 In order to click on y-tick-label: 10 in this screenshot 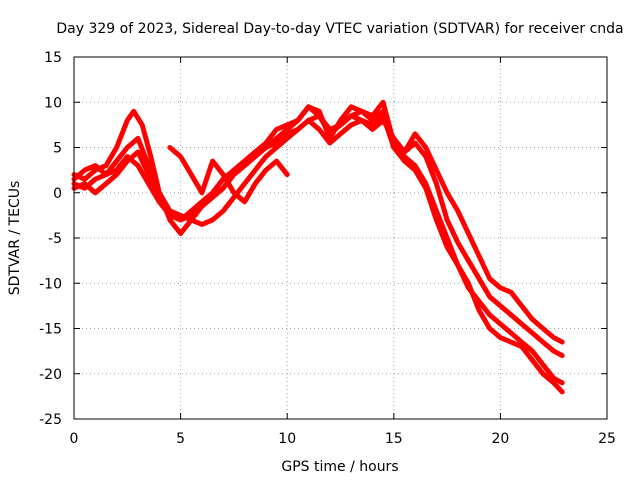, I will do `click(53, 103)`.